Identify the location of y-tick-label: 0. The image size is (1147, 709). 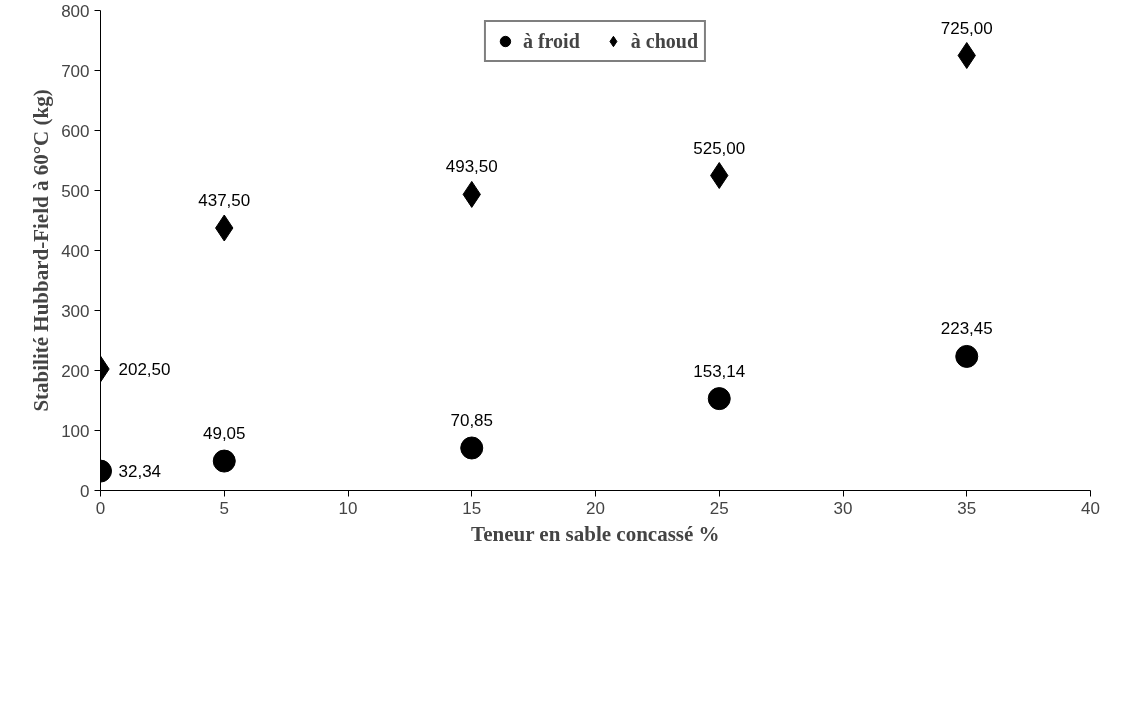
(85, 491).